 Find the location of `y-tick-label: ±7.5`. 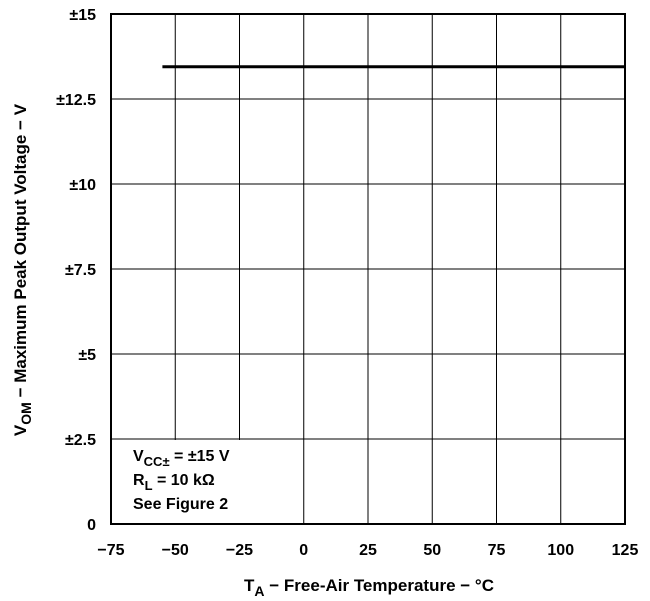

y-tick-label: ±7.5 is located at coordinates (80, 270).